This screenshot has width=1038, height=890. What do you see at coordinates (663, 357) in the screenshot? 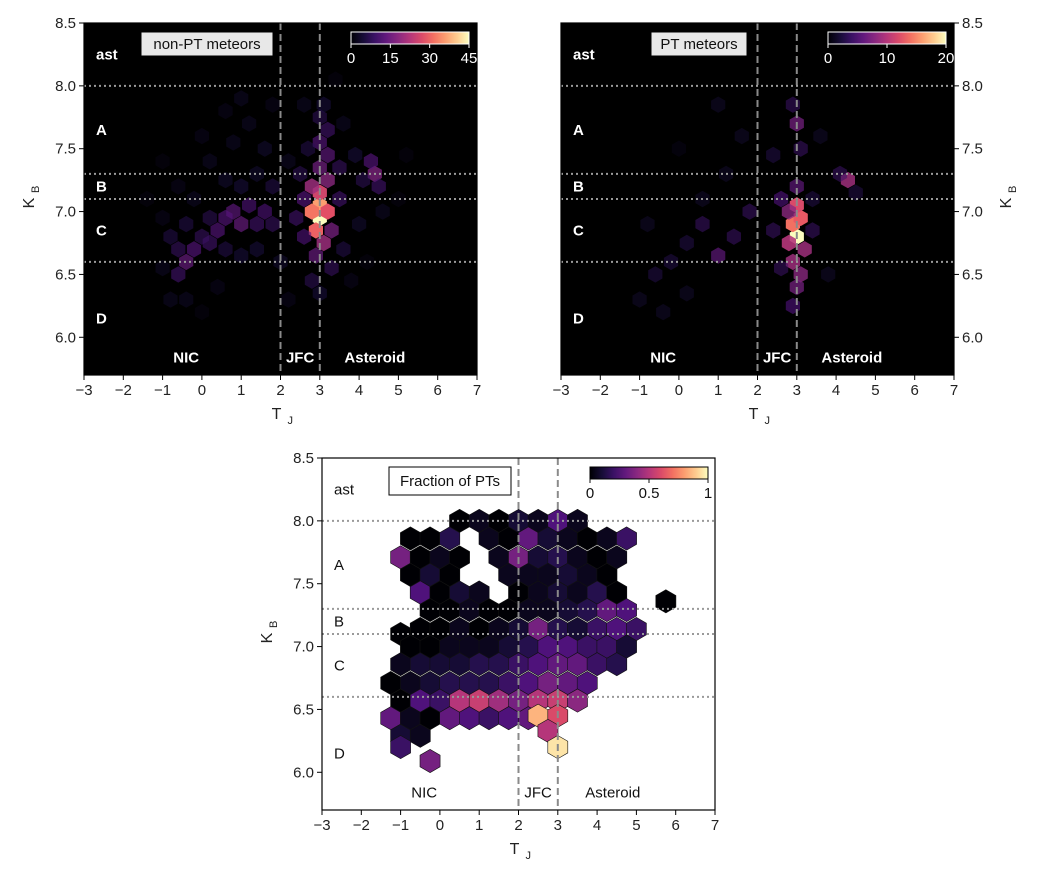
I see `region-label-nic: NIC` at bounding box center [663, 357].